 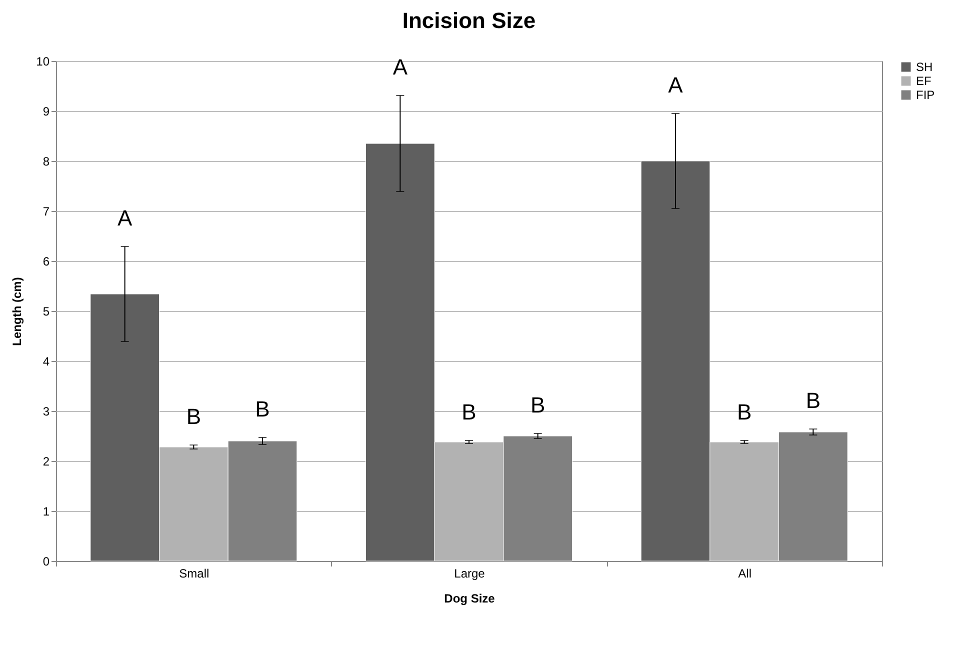 What do you see at coordinates (46, 511) in the screenshot?
I see `y-tick-label: 1` at bounding box center [46, 511].